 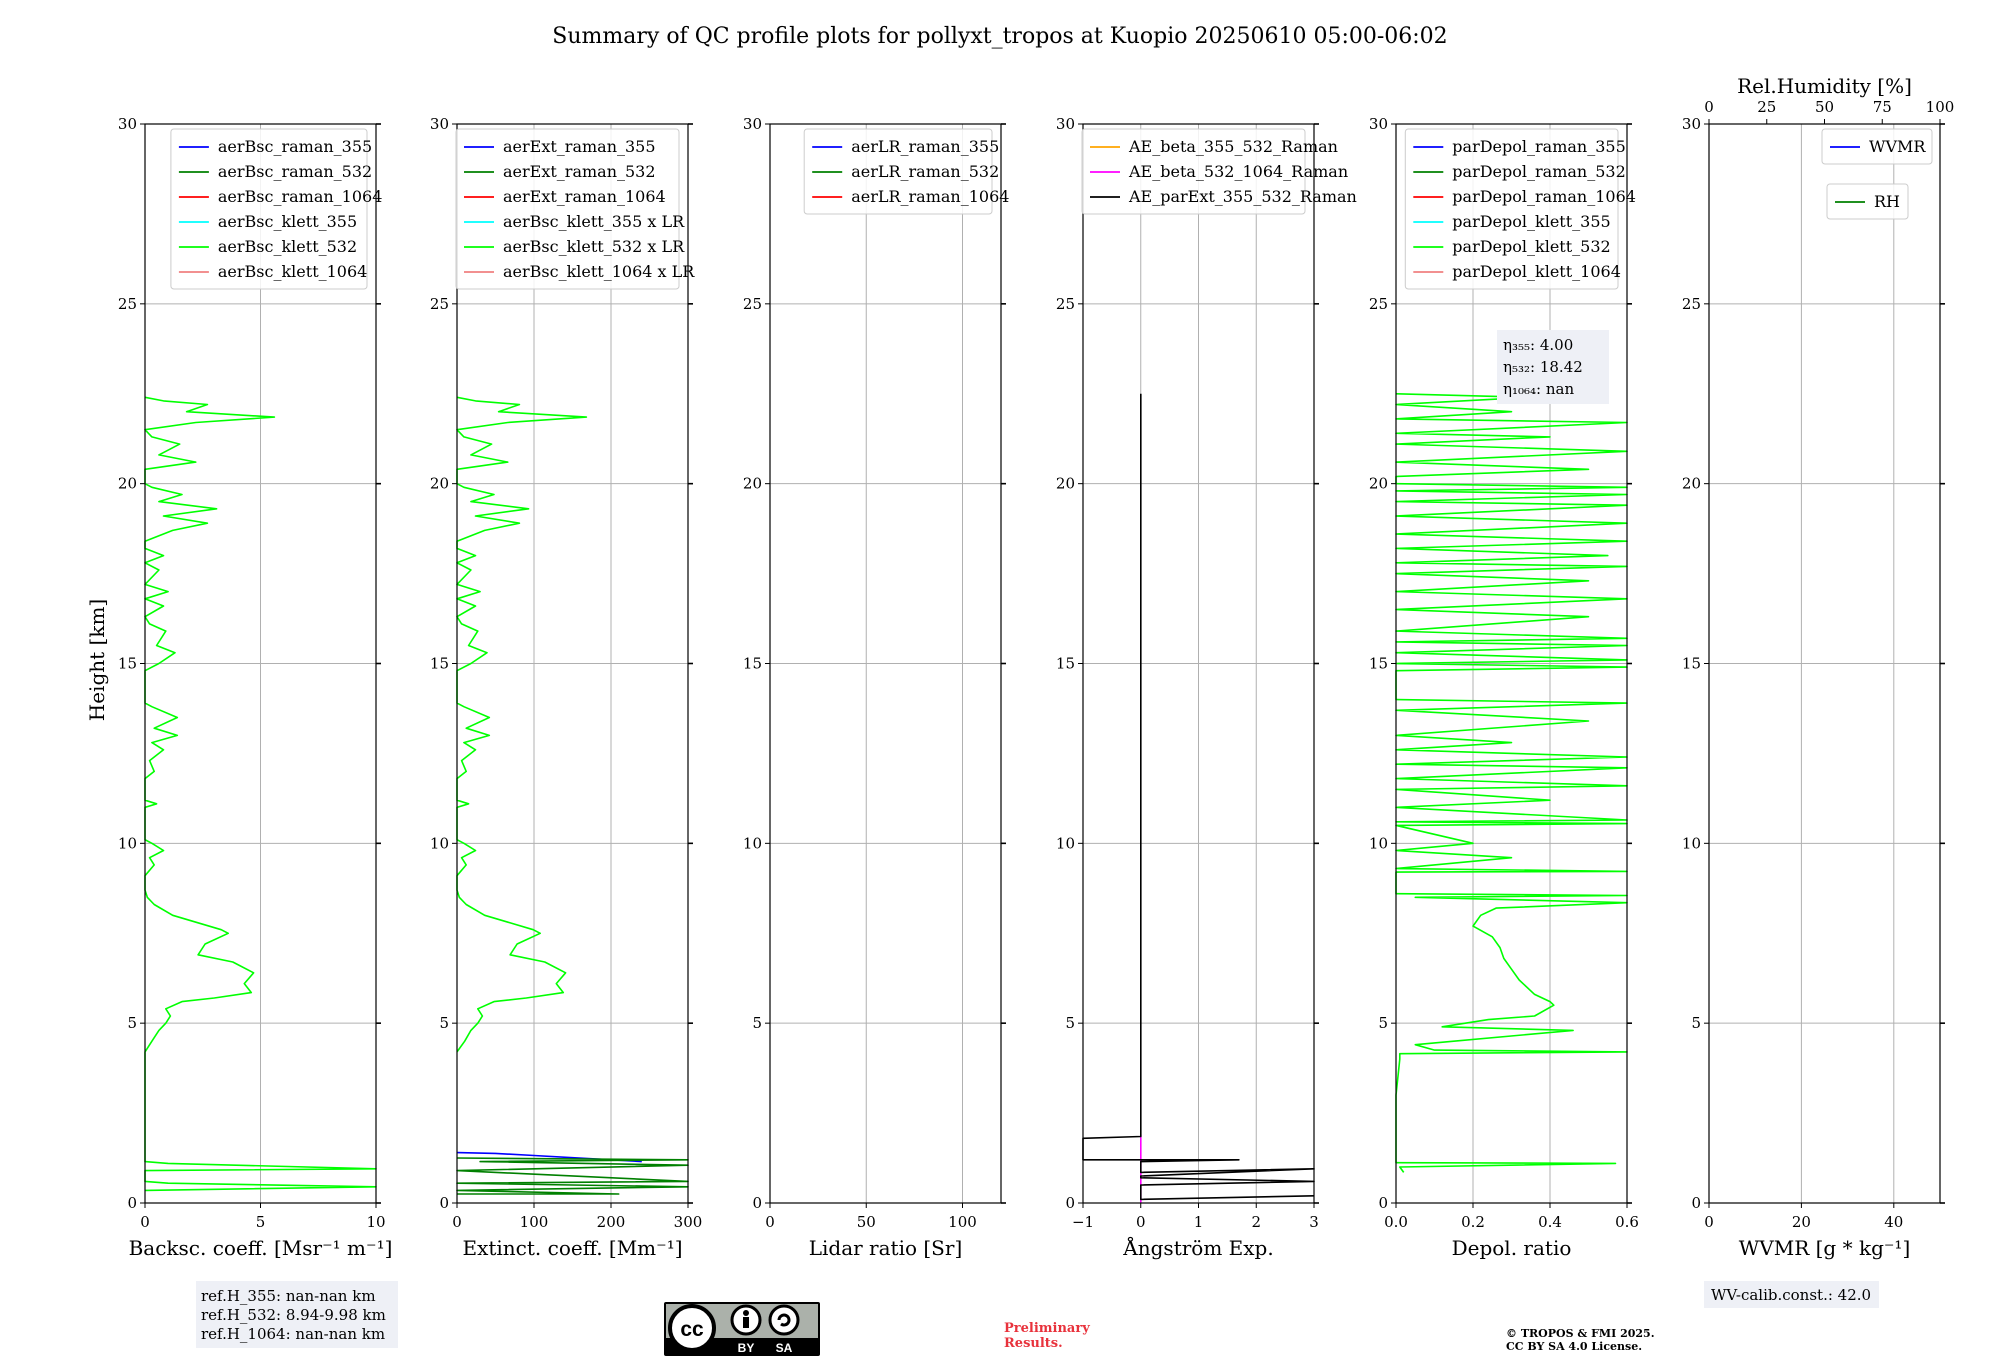 What do you see at coordinates (300, 196) in the screenshot?
I see `legend-label: aerBsc_raman_1064` at bounding box center [300, 196].